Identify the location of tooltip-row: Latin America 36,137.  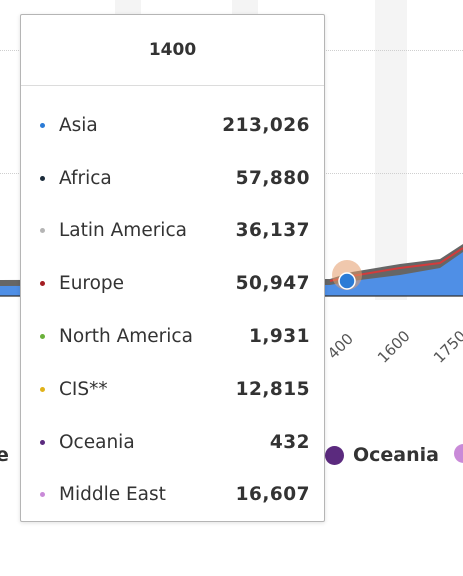
(172, 231).